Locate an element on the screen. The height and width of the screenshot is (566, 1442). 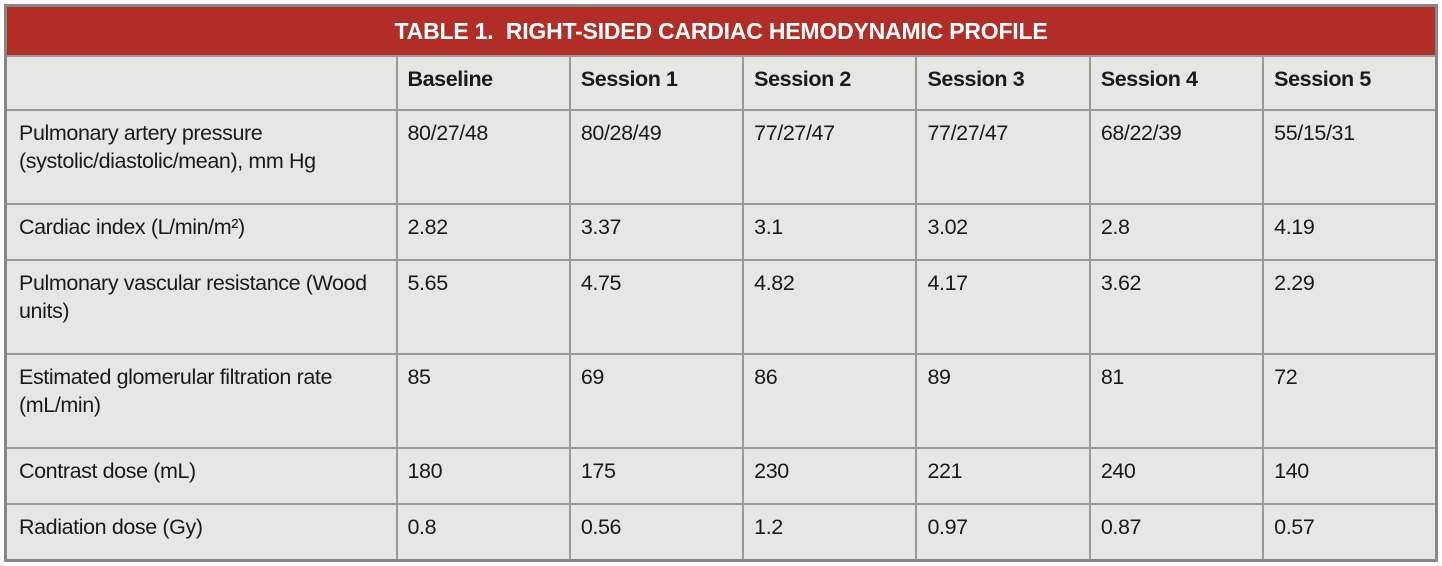
data-cell: 68/22/39 is located at coordinates (1176, 157).